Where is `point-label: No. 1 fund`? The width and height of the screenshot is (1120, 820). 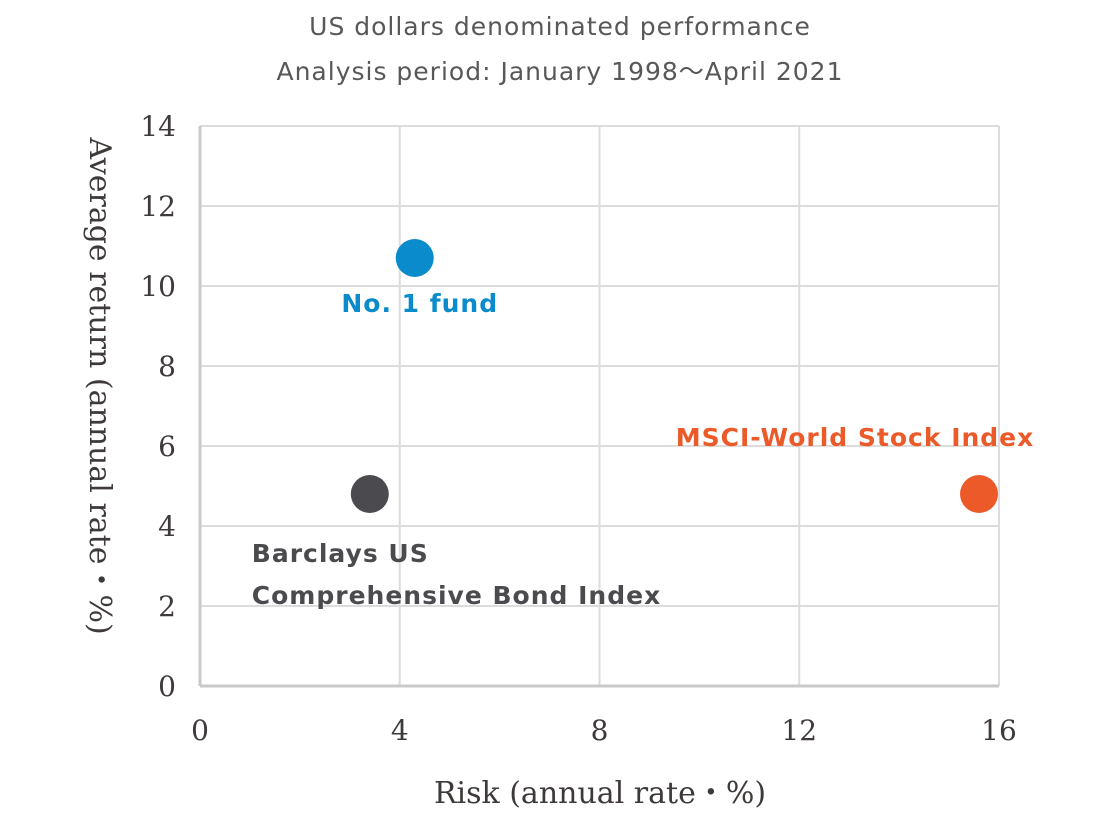
point-label: No. 1 fund is located at coordinates (419, 303).